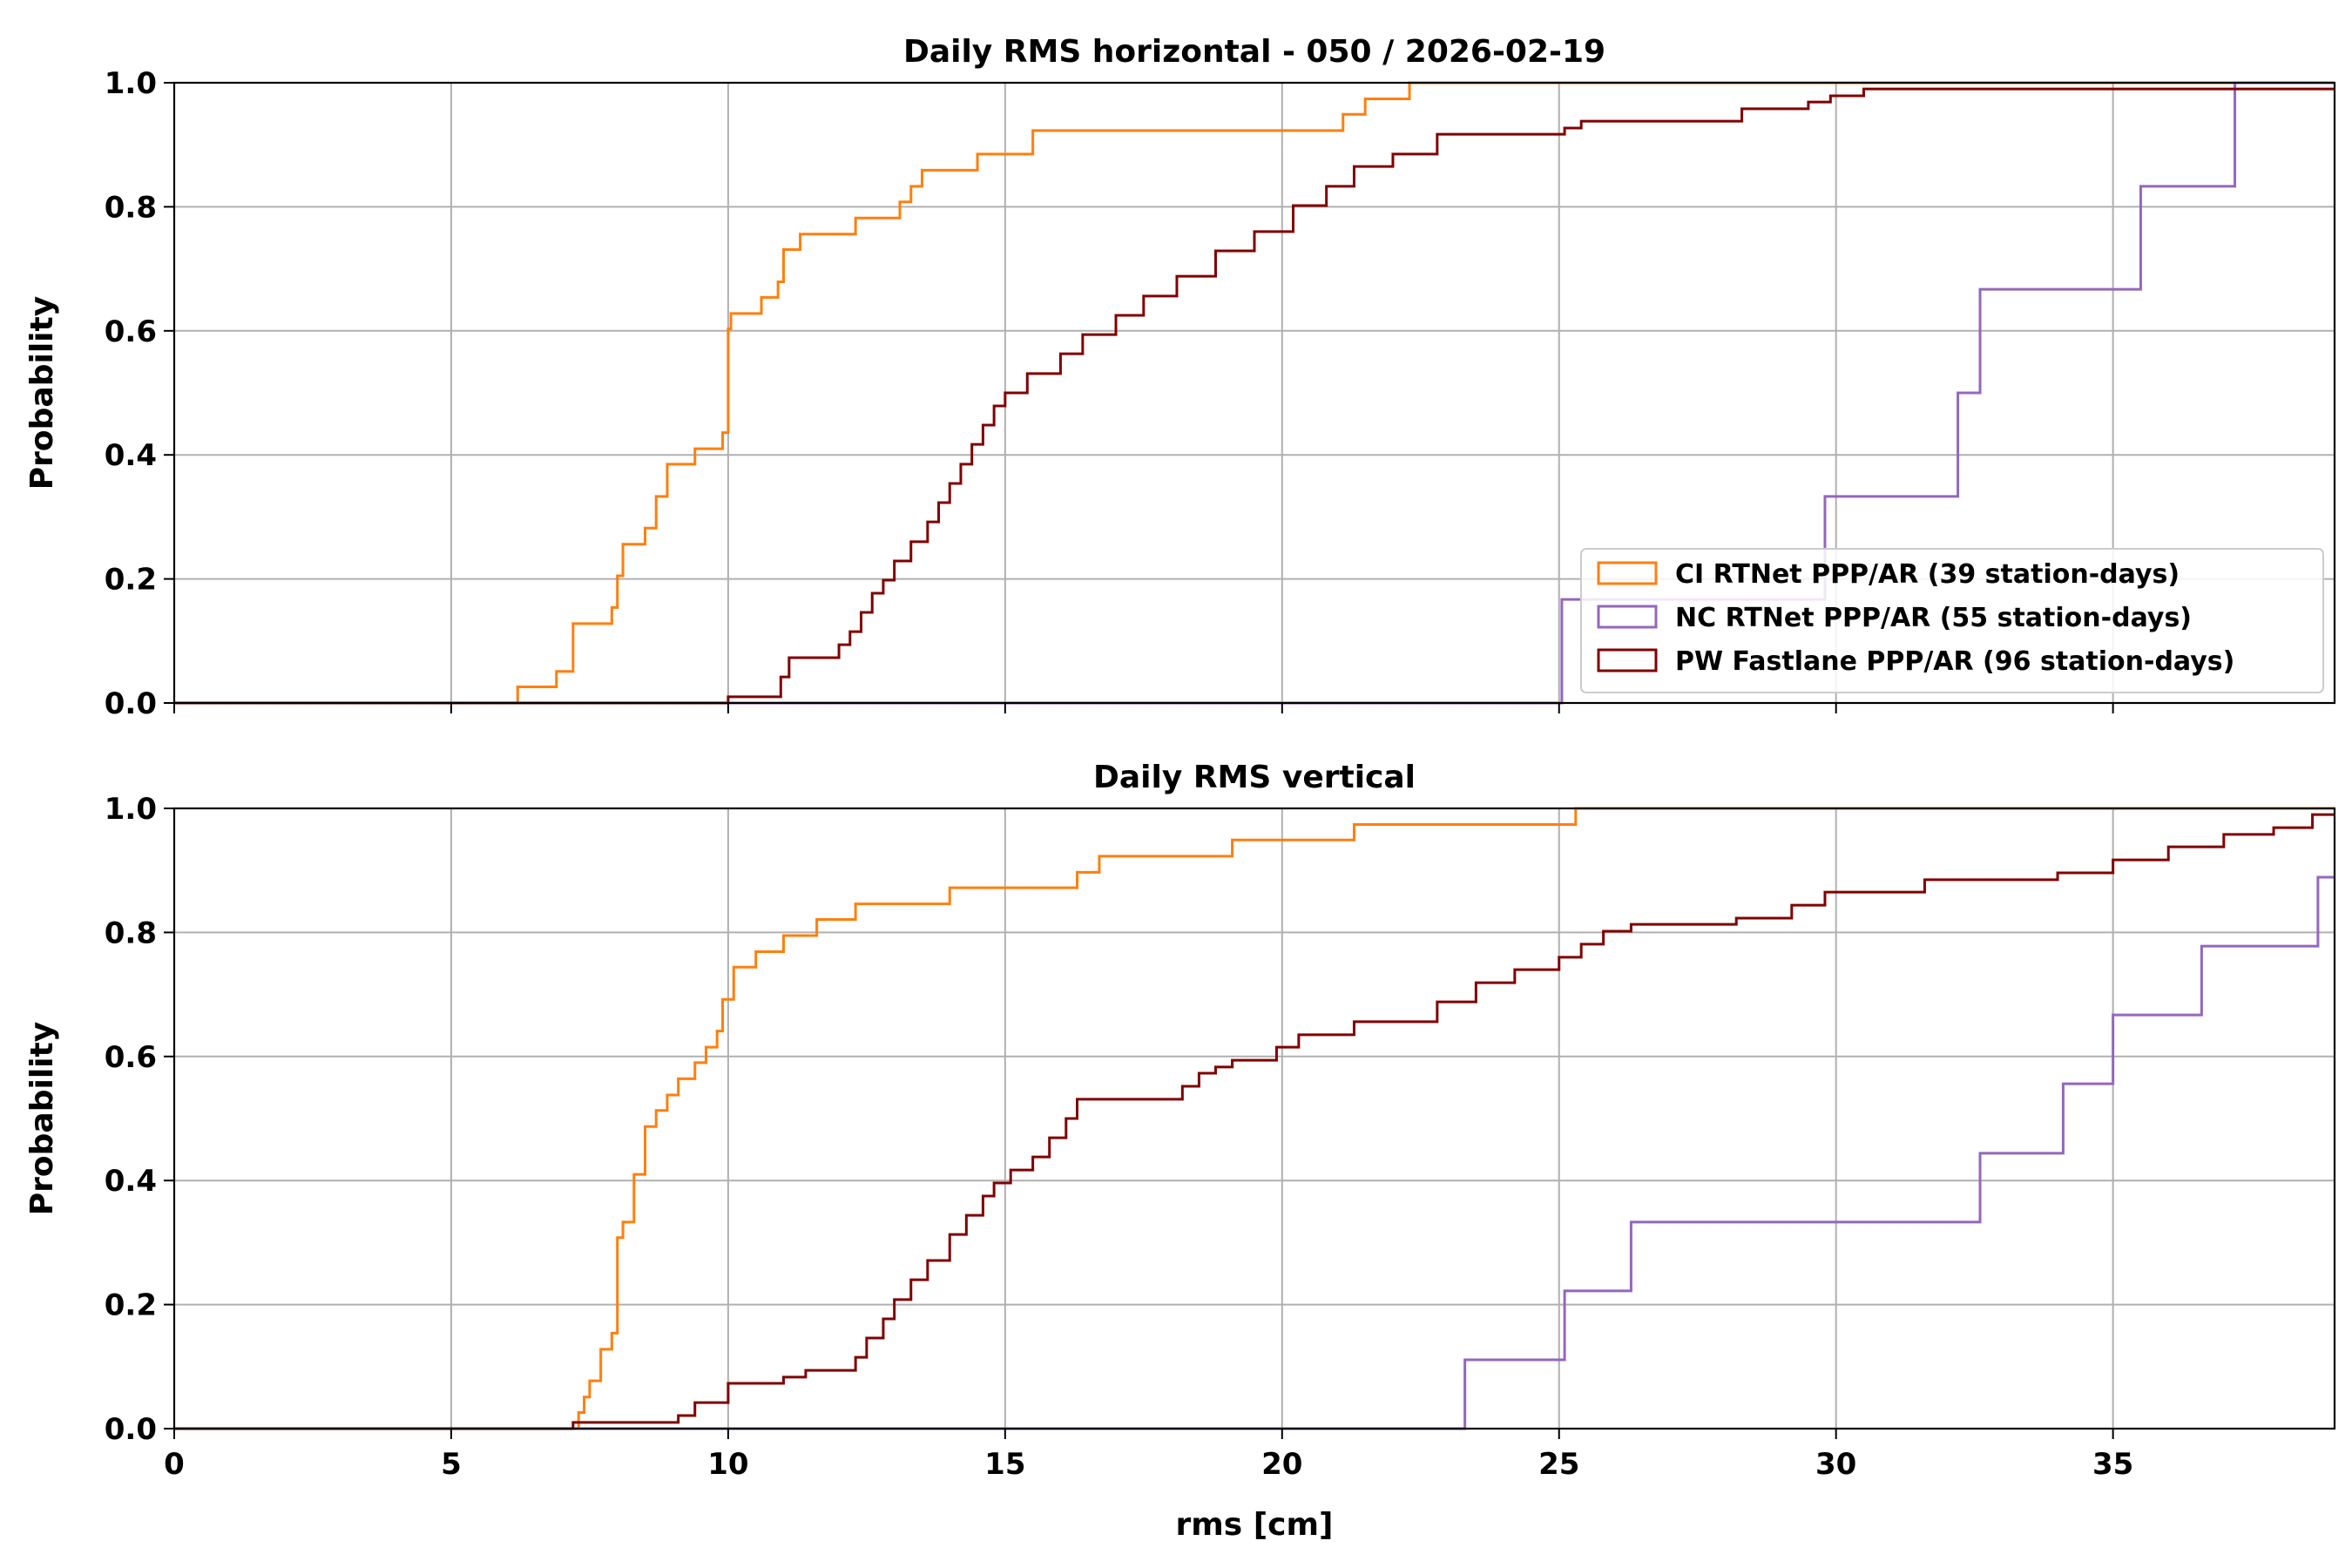 The height and width of the screenshot is (1568, 2352). Describe the element at coordinates (727, 1464) in the screenshot. I see `x-tick-label: 10` at that location.